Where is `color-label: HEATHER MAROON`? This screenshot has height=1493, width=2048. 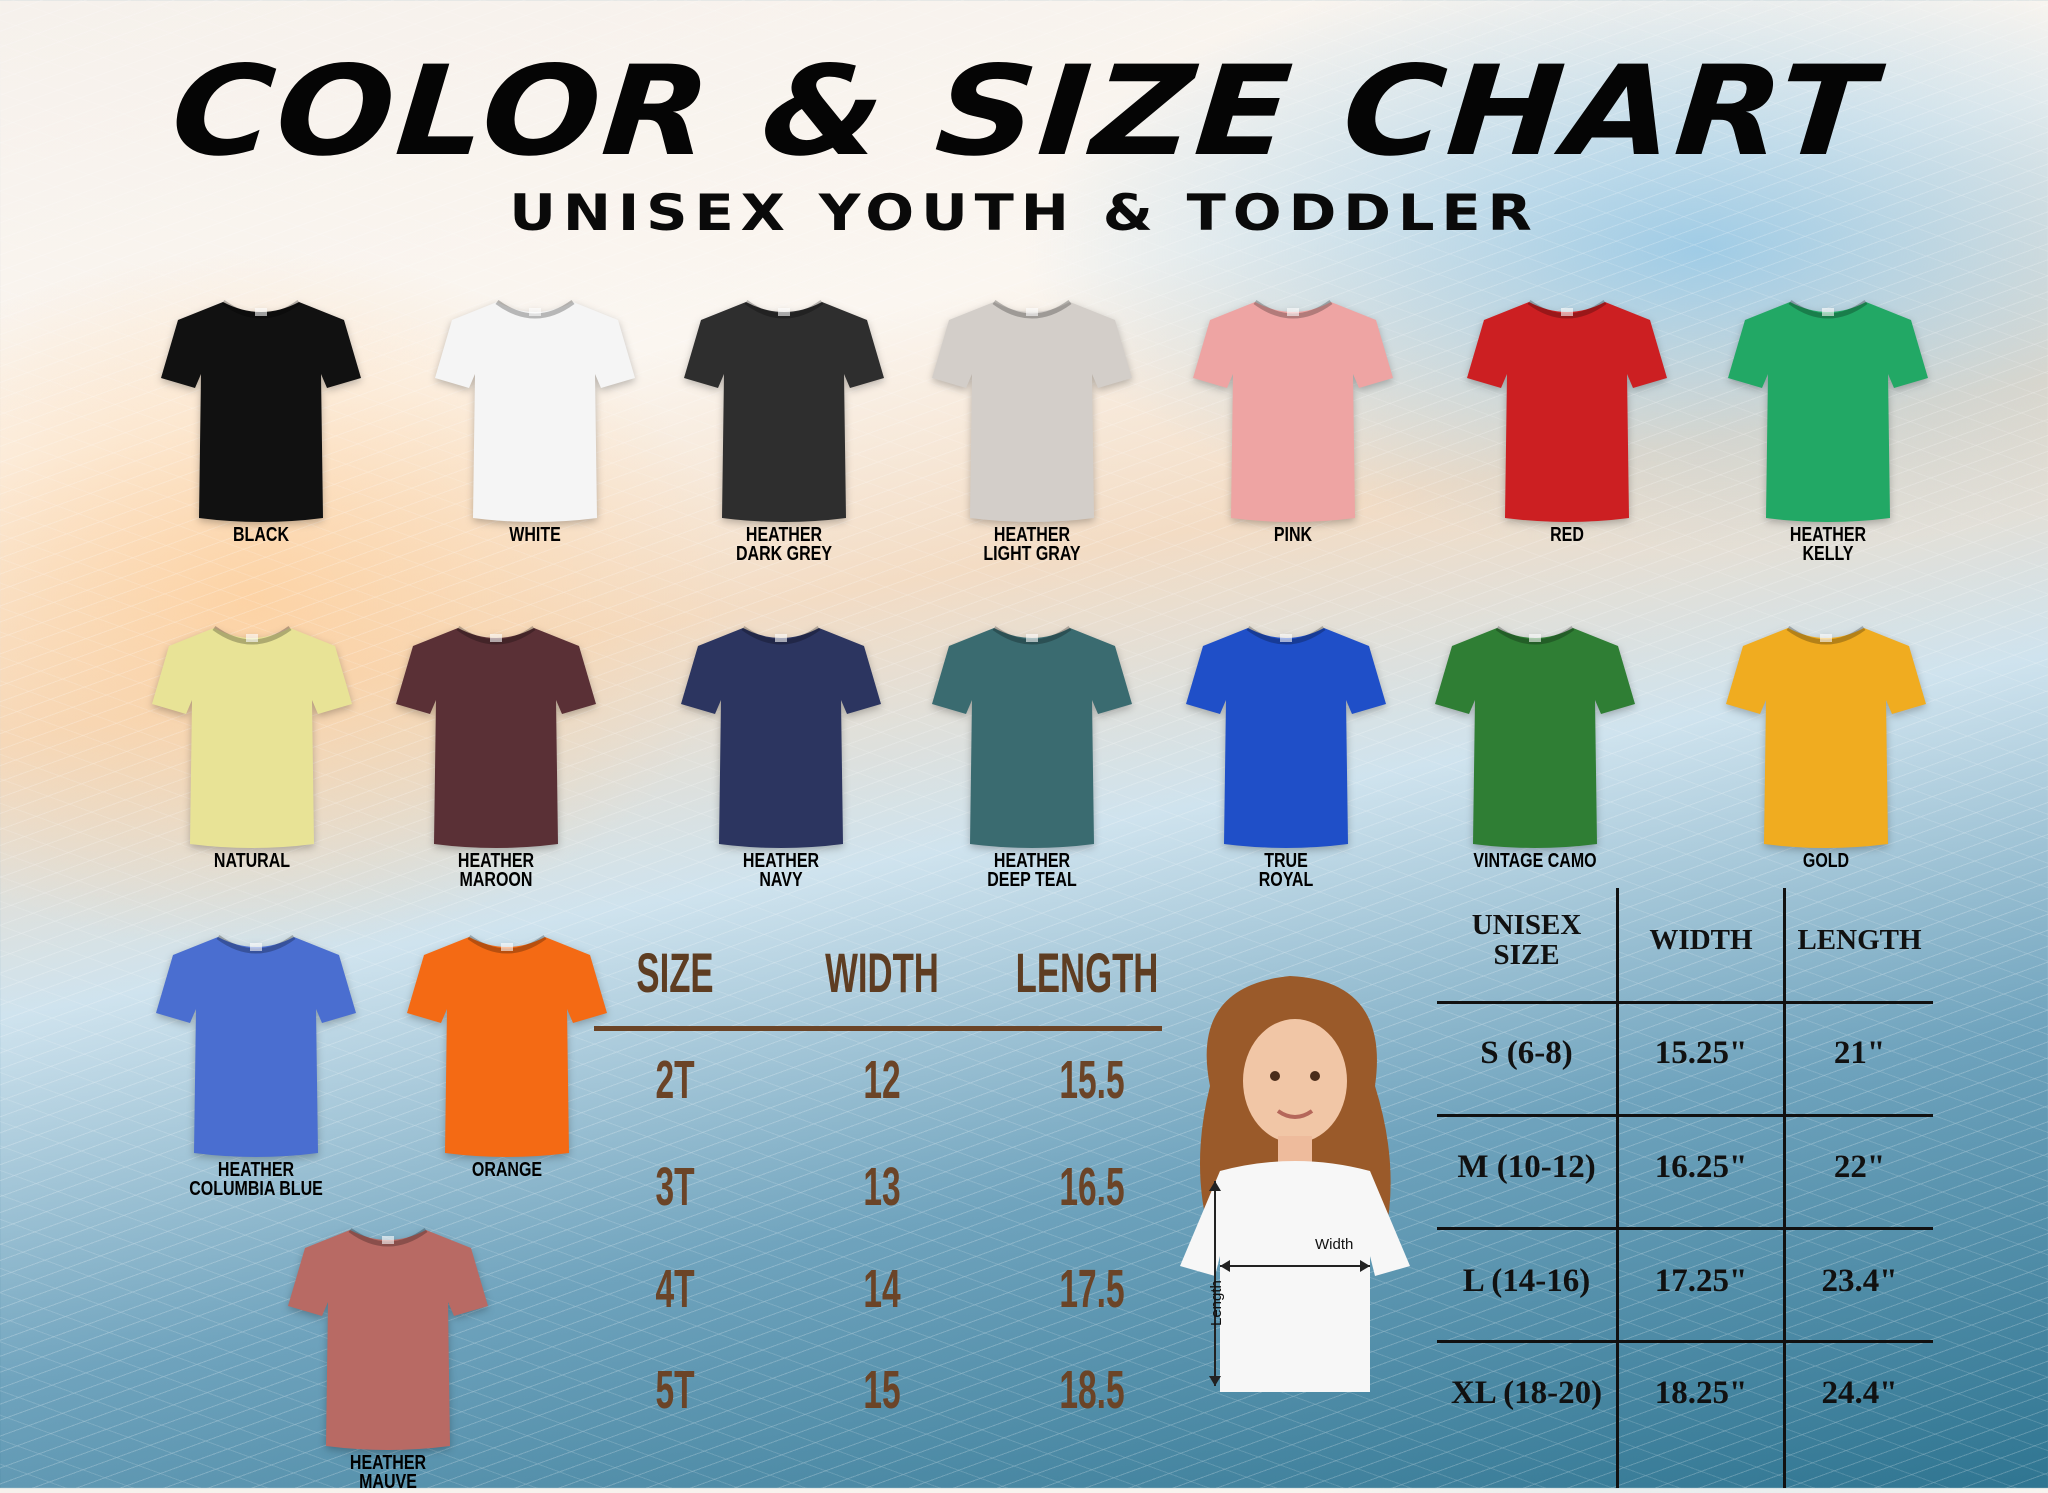
color-label: HEATHER MAROON is located at coordinates (496, 870).